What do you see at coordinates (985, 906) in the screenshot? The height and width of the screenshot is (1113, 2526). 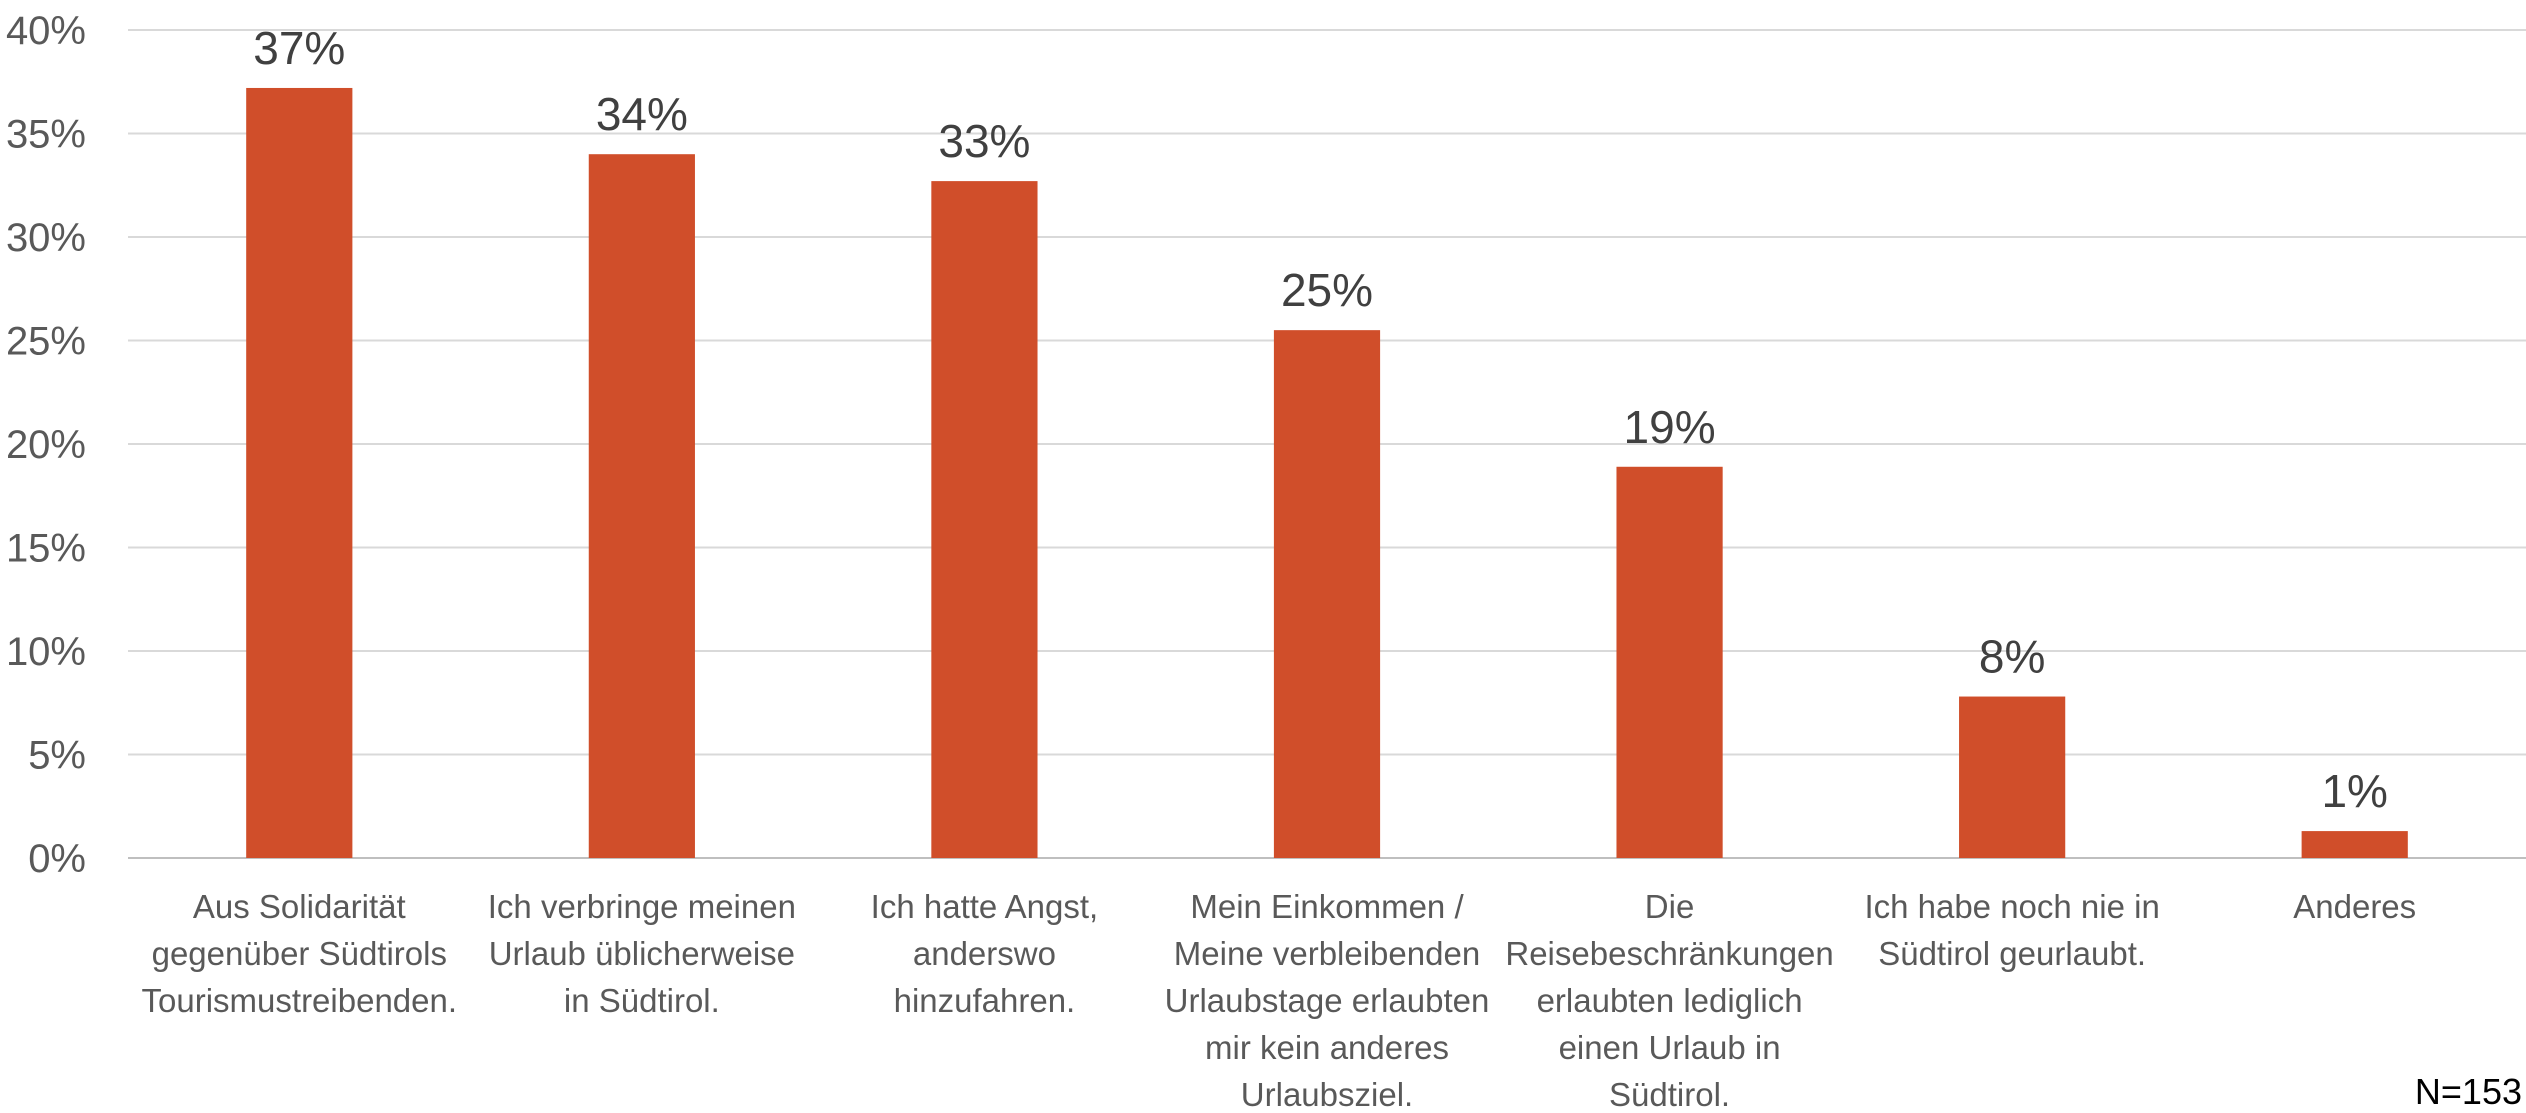 I see `category-label-line: Ich hatte Angst,` at bounding box center [985, 906].